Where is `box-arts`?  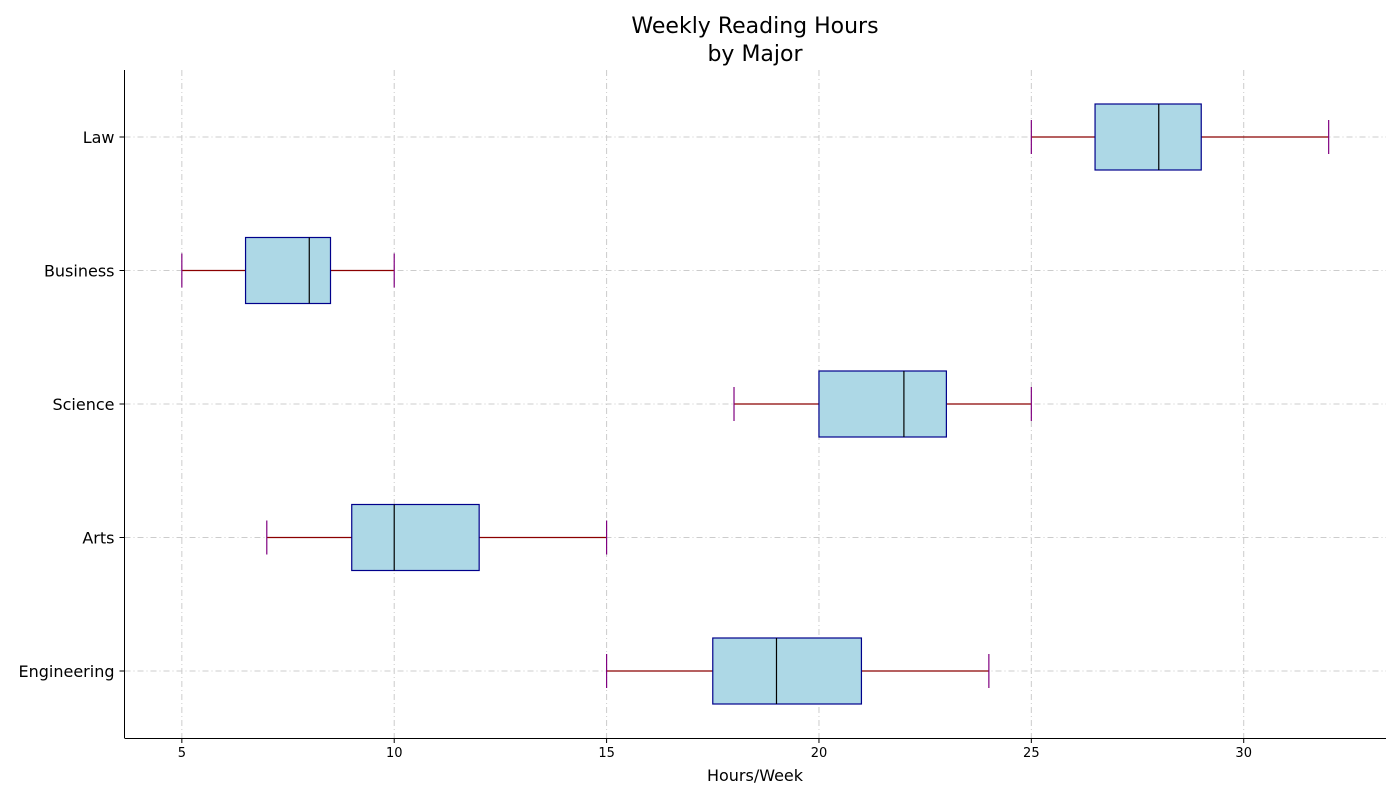 box-arts is located at coordinates (437, 537).